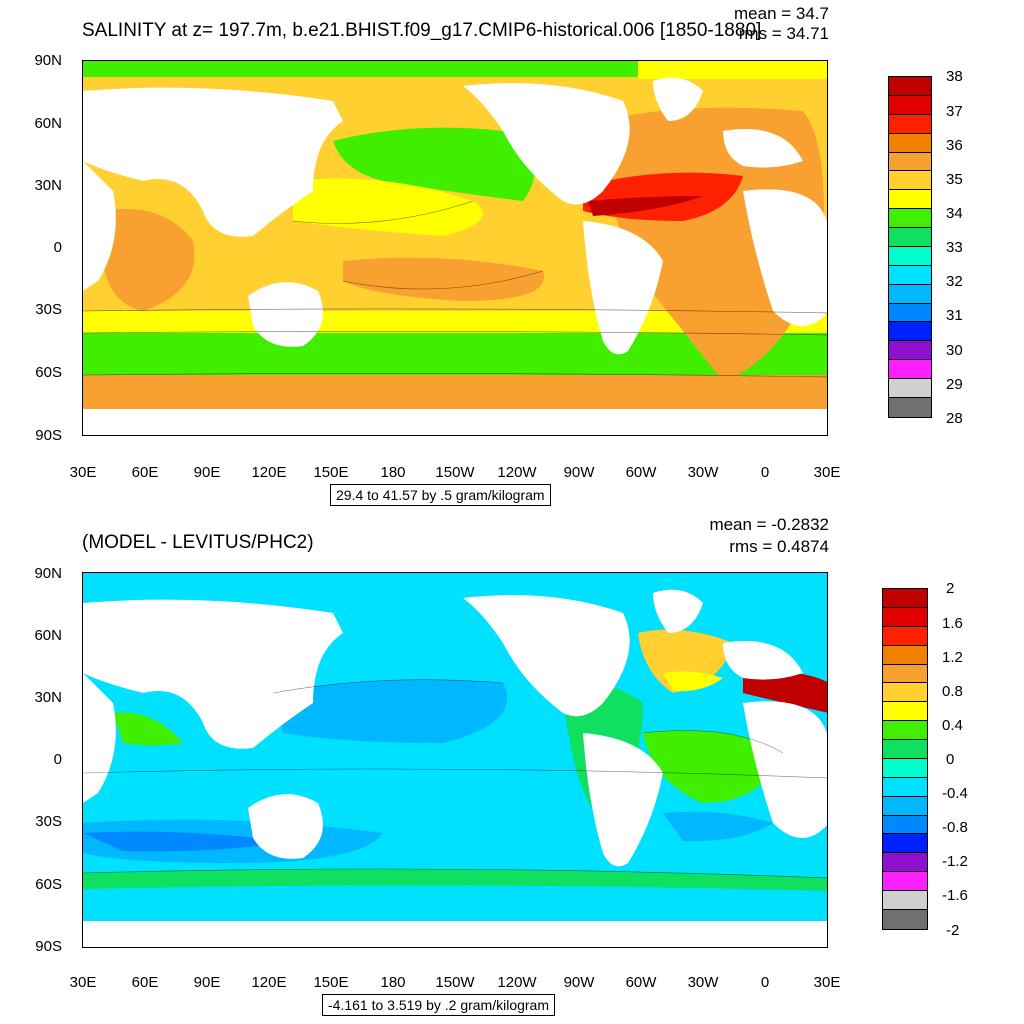  I want to click on panel2-y-tick: 90N, so click(48, 573).